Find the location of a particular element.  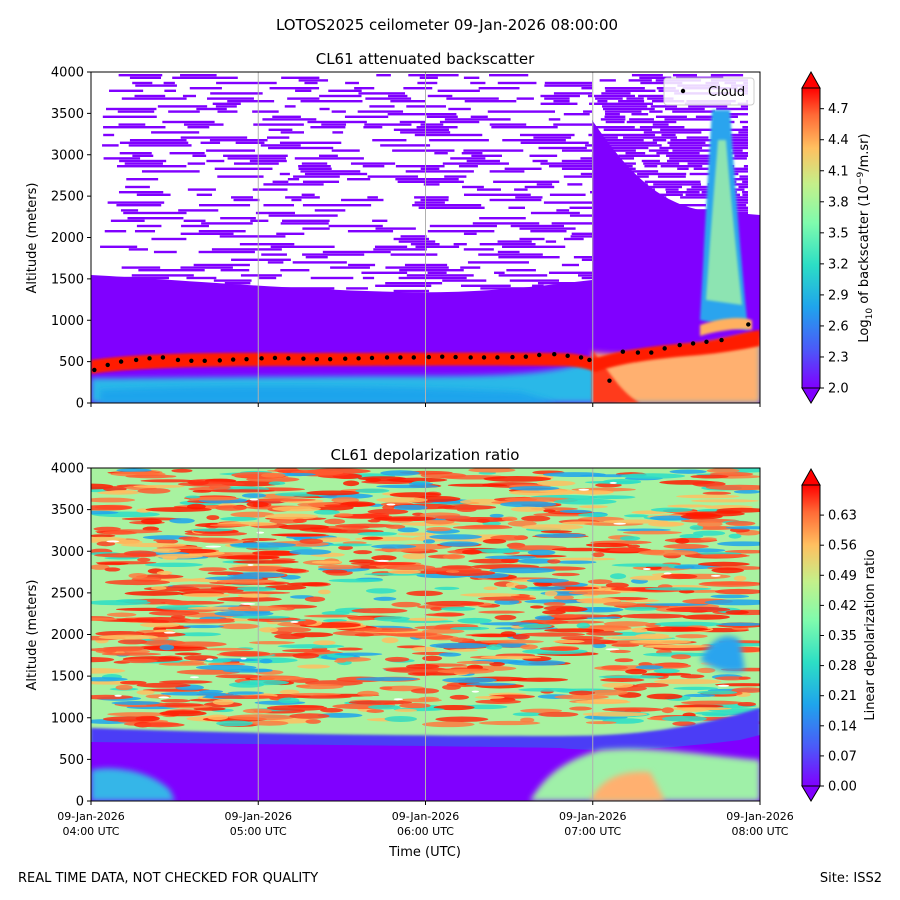

colorbar-backscatter-tick-label: 3.5 is located at coordinates (838, 233).